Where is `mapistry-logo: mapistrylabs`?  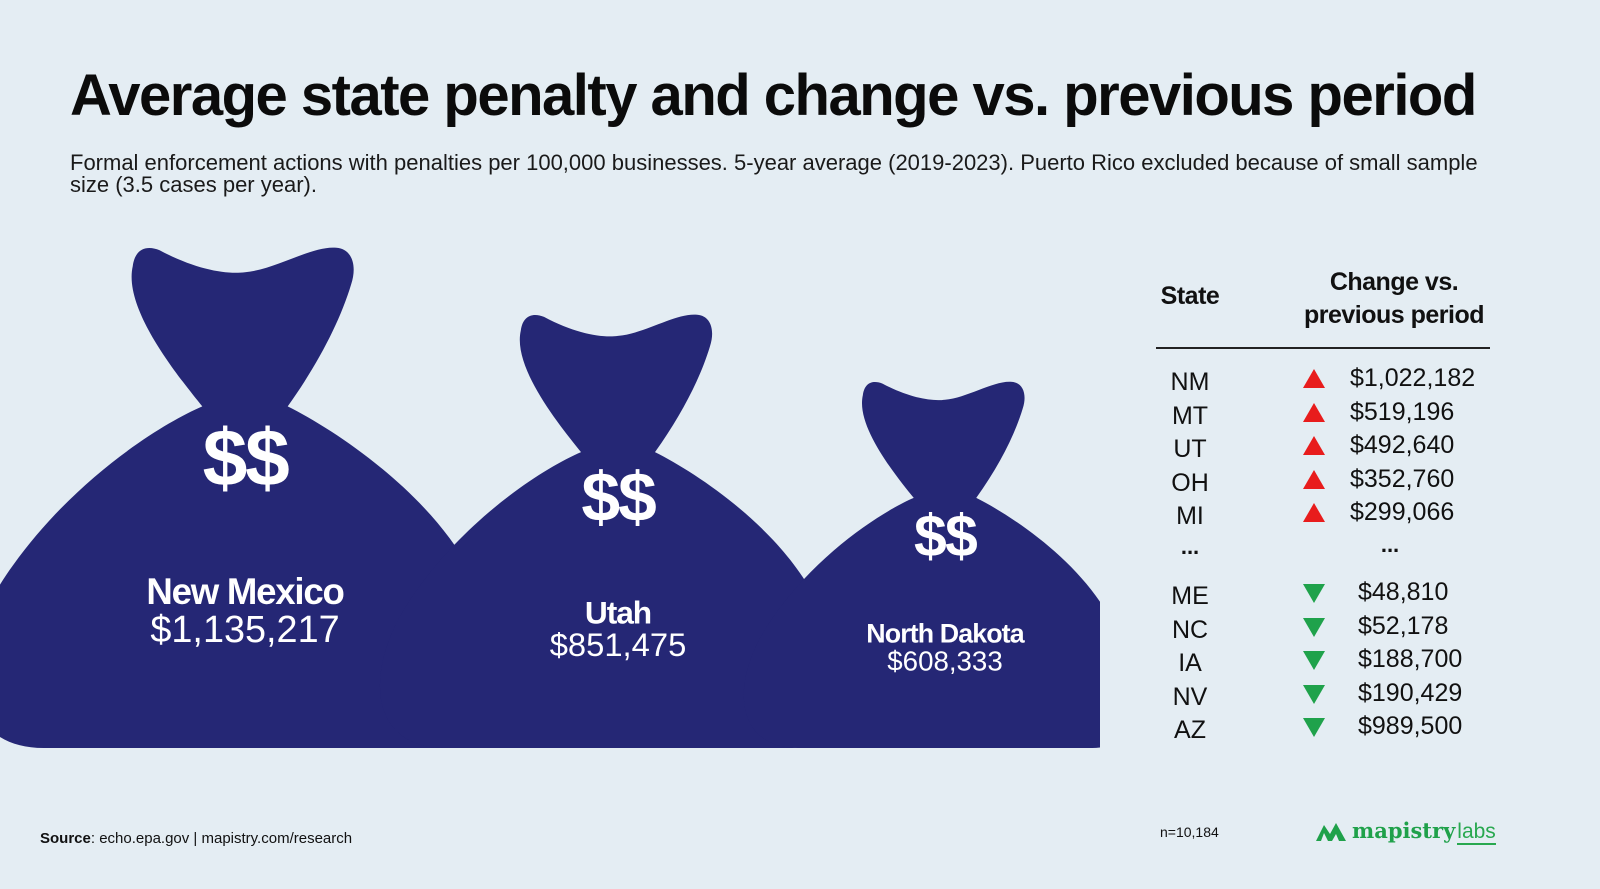 mapistry-logo: mapistrylabs is located at coordinates (1406, 831).